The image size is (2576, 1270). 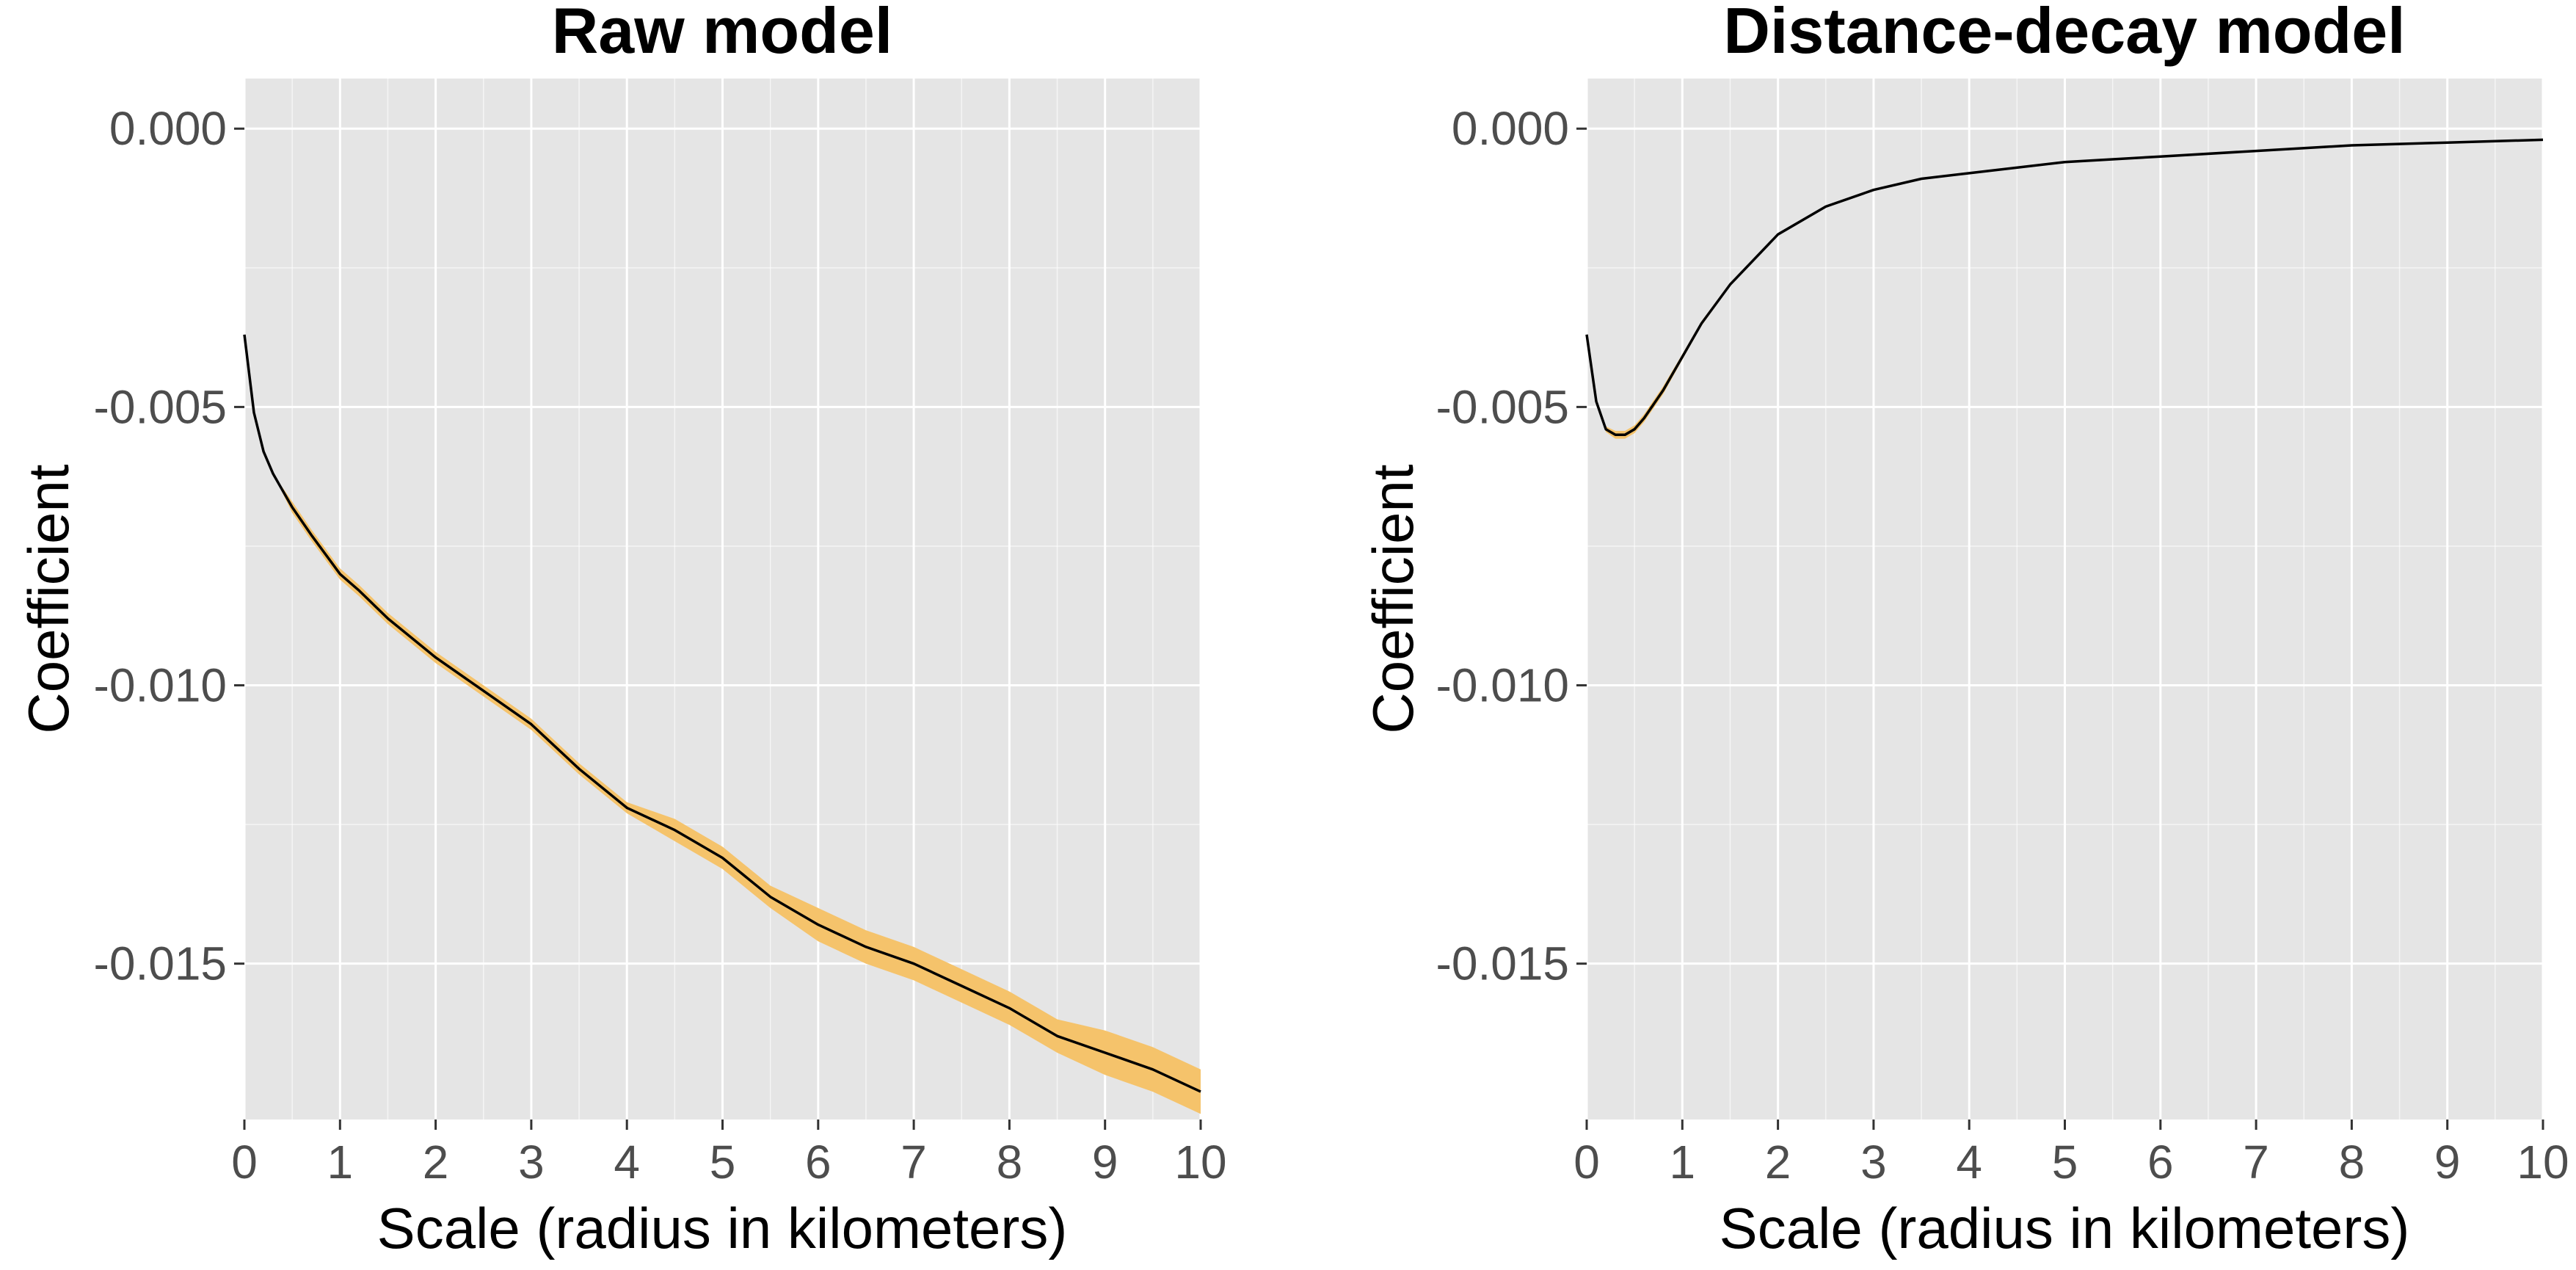 What do you see at coordinates (1511, 546) in the screenshot?
I see `distance-decay-y-ticks: 0.000 -0.005 -0.010 -0.015` at bounding box center [1511, 546].